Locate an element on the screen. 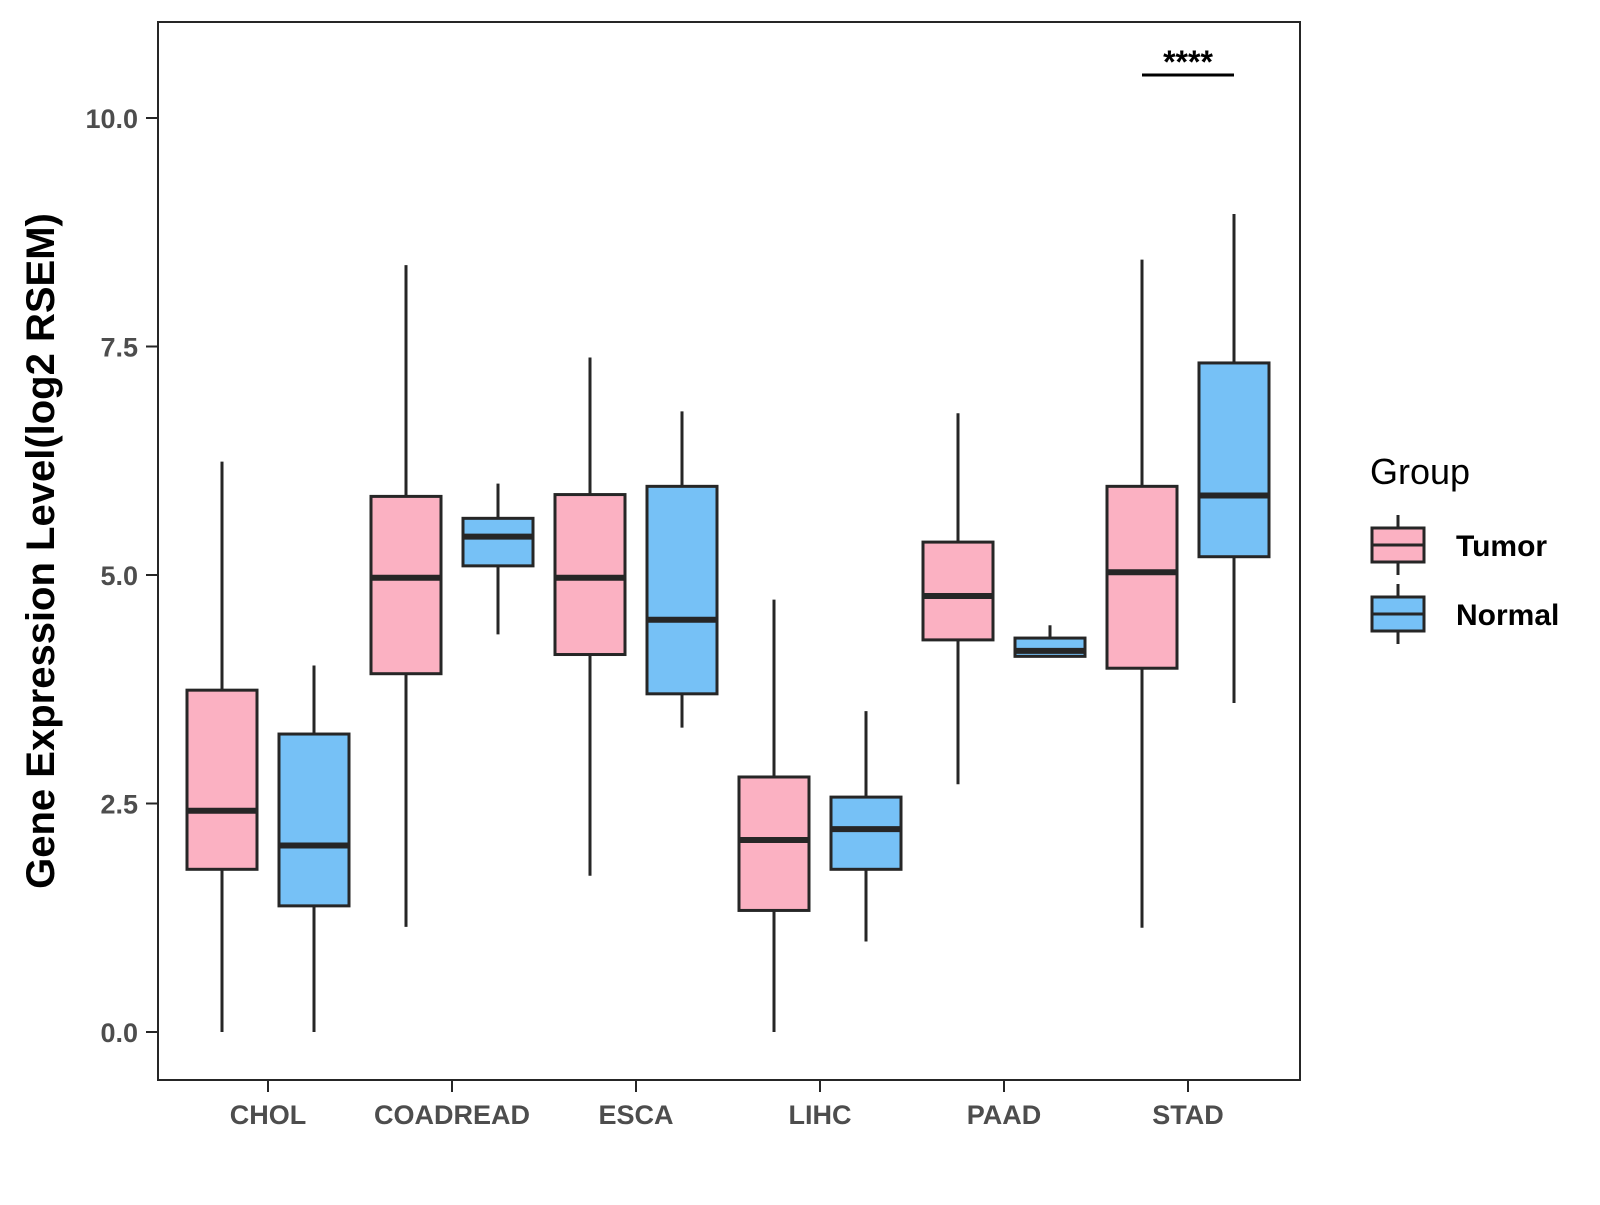 The image size is (1600, 1205). legend-label-tumor: Tumor is located at coordinates (1501, 546).